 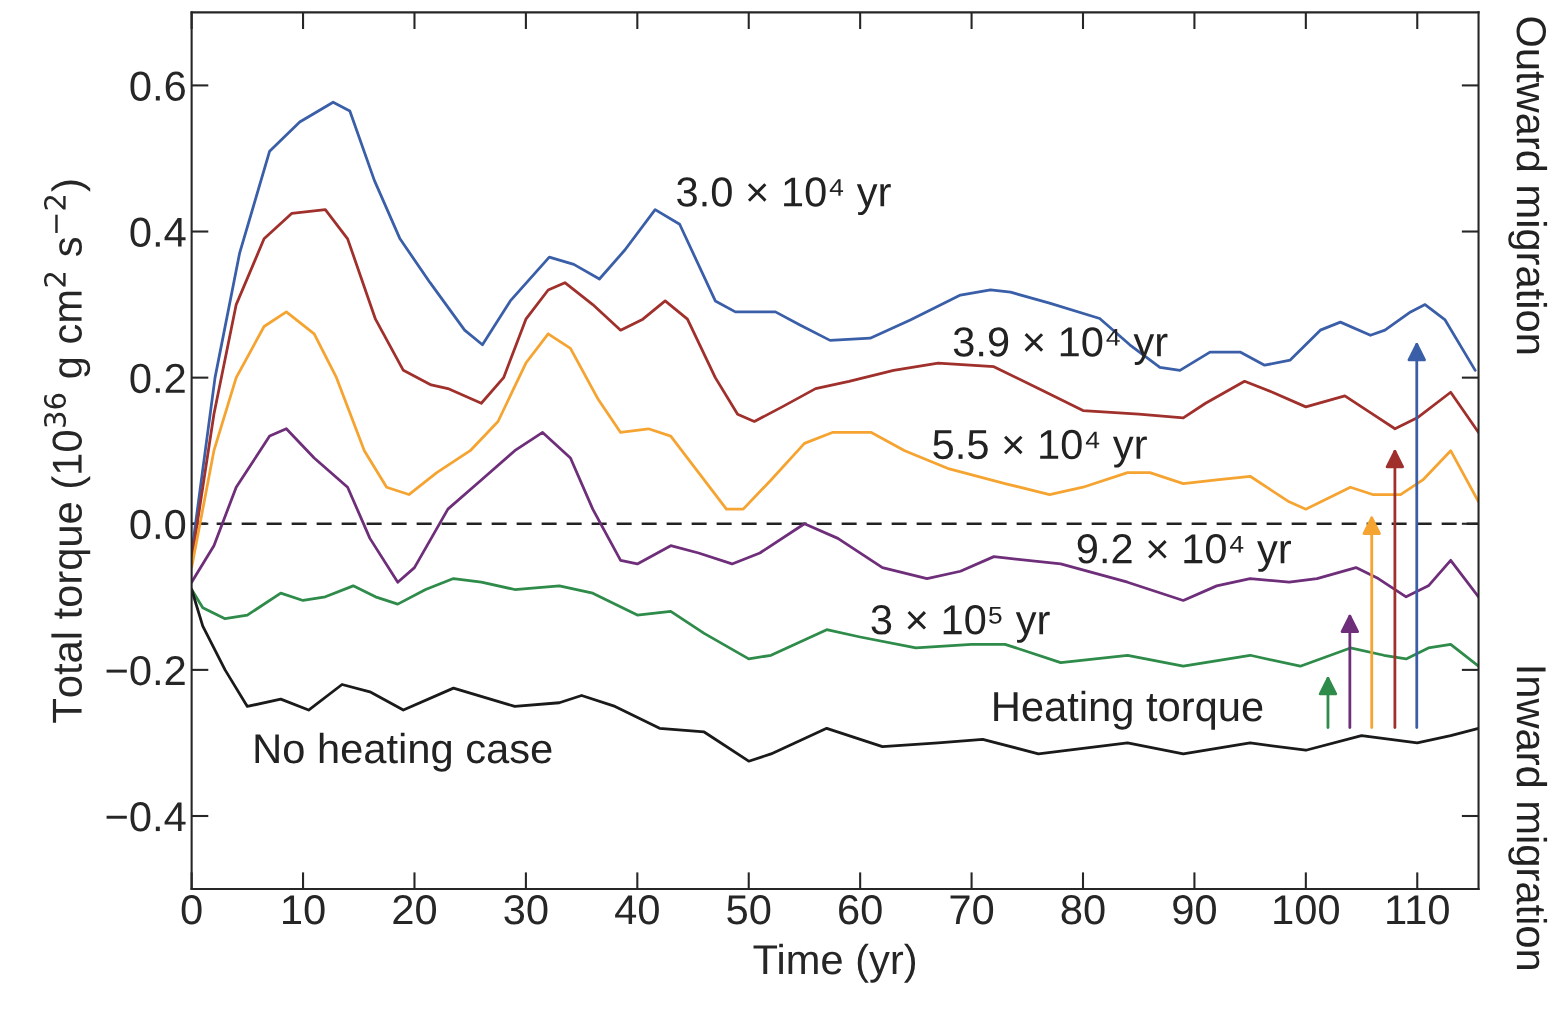 I want to click on annotation: 3.0 × 10⁴ yr, so click(x=784, y=196).